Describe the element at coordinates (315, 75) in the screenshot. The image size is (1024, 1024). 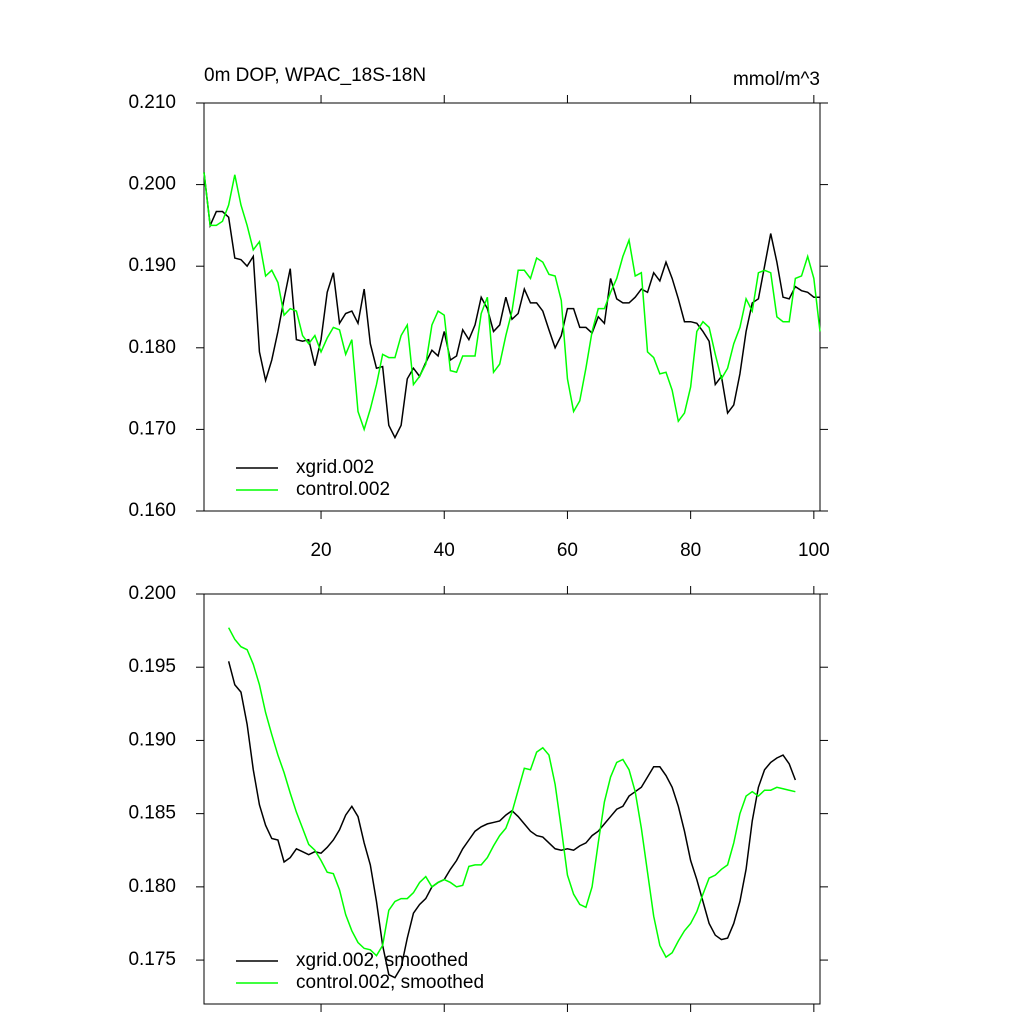
I see `chart-title: 0m DOP, WPAC_18S-18N` at that location.